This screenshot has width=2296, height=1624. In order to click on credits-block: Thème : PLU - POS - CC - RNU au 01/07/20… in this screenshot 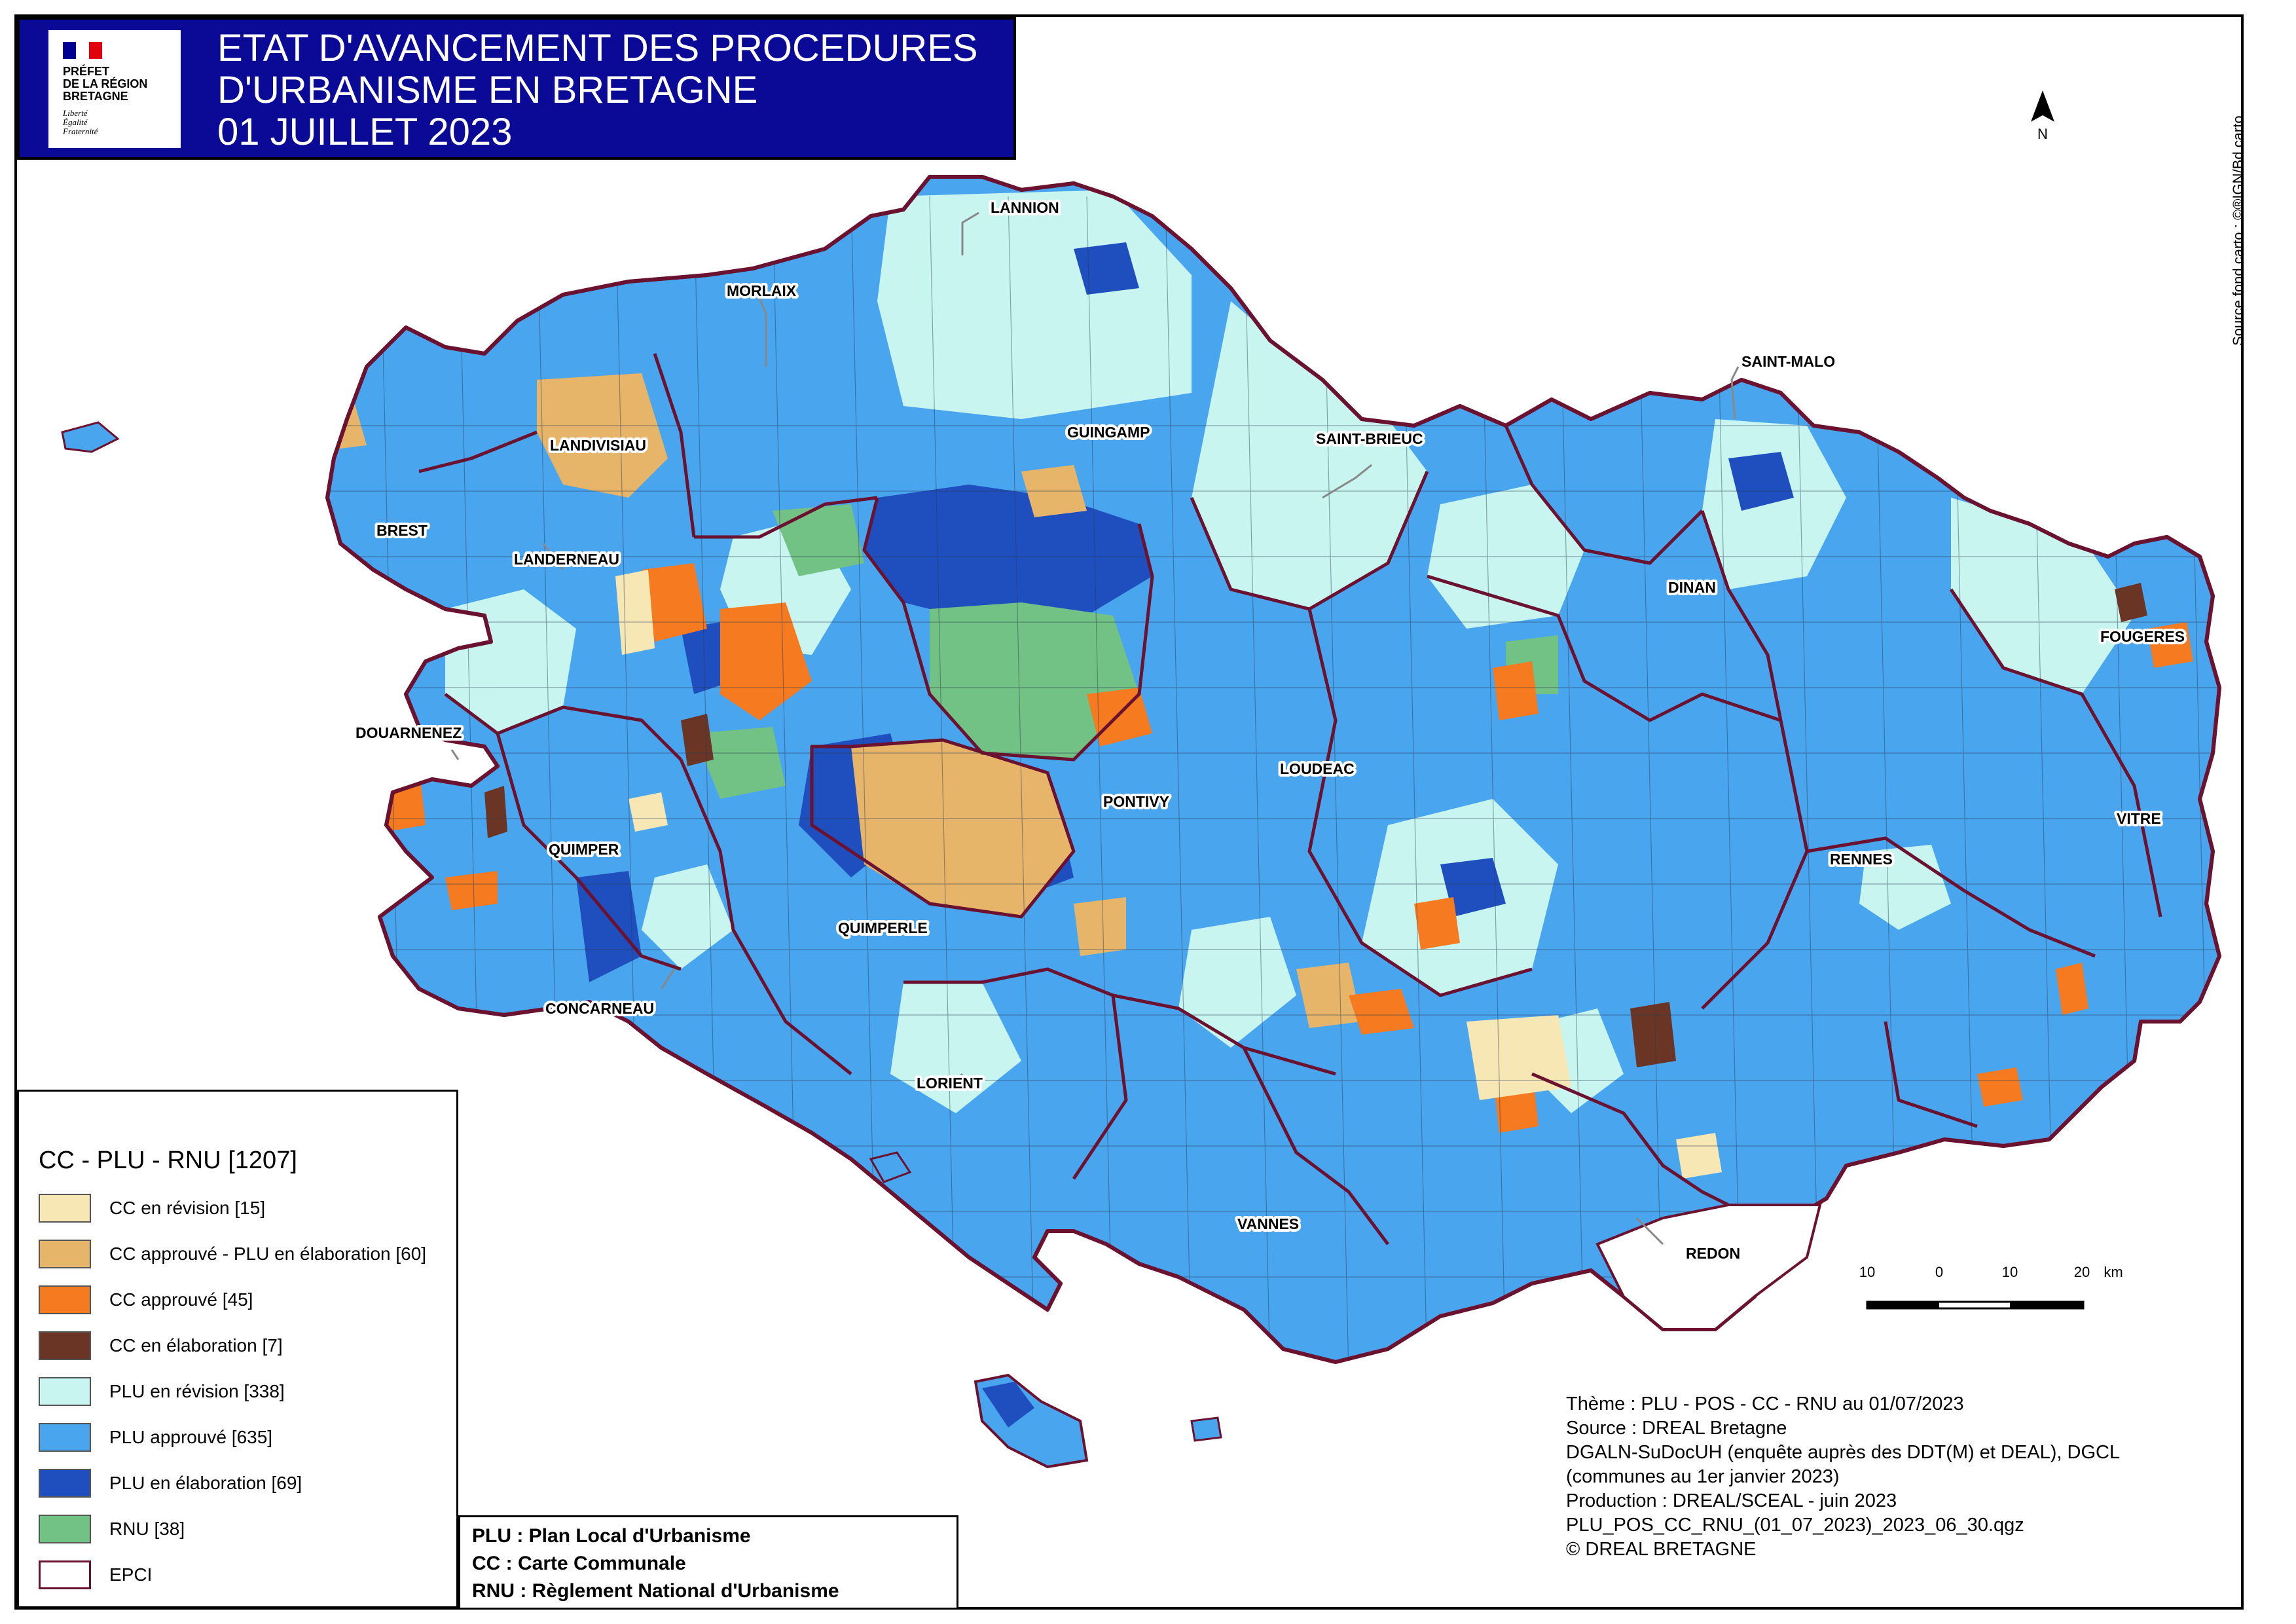, I will do `click(1843, 1477)`.